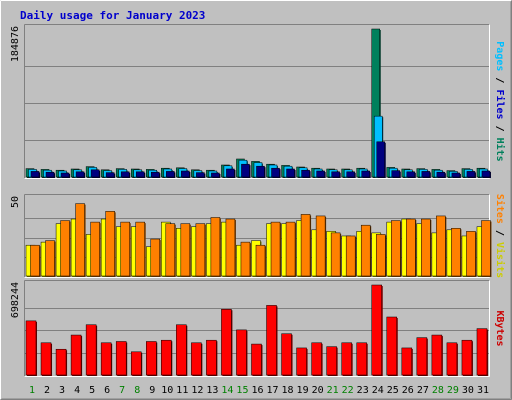 This screenshot has width=512, height=400. Describe the element at coordinates (499, 56) in the screenshot. I see `legend-part: Pages` at that location.